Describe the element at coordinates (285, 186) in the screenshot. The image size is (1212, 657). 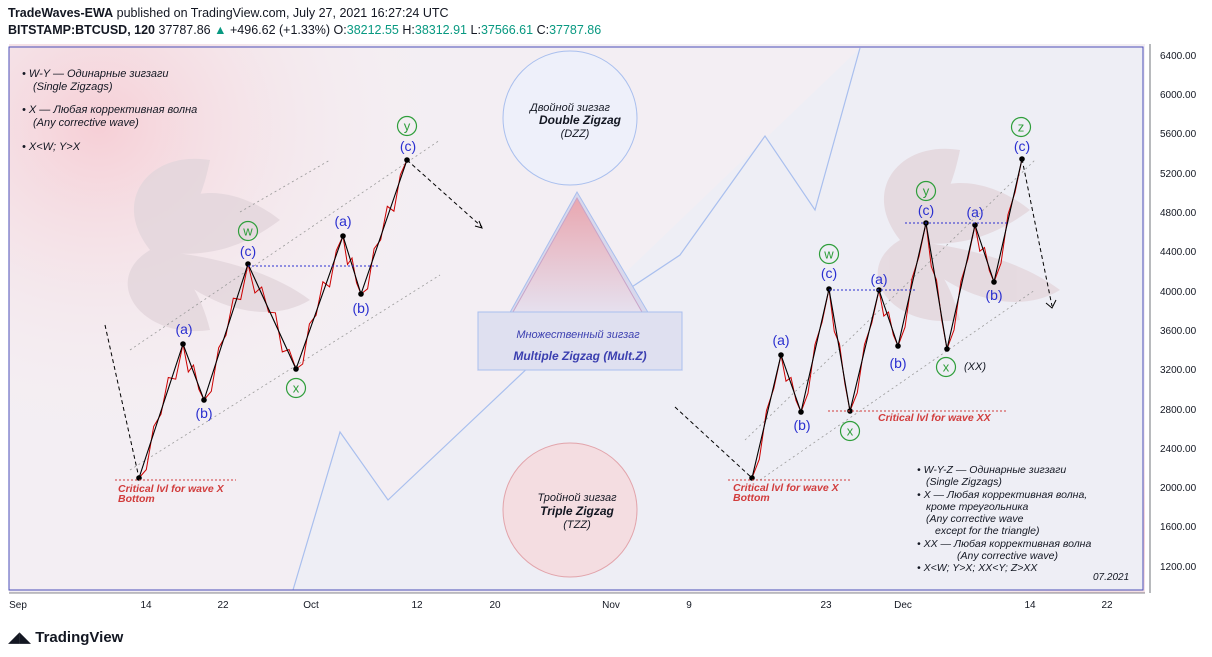
I see `left-channel-mid` at that location.